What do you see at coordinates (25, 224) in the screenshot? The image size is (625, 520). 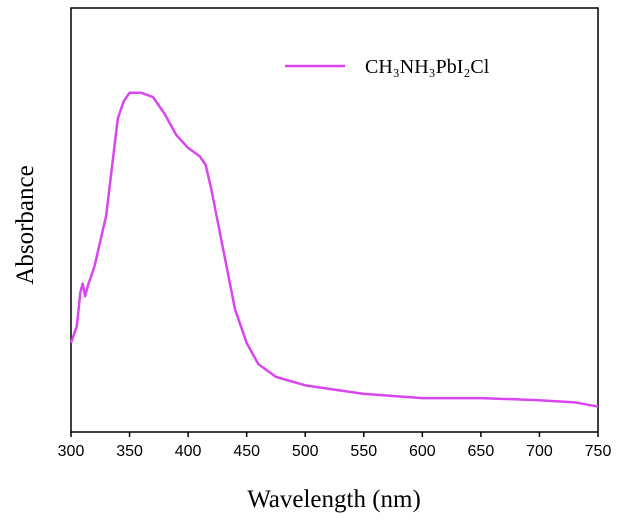 I see `y-axis-label: Absorbance` at bounding box center [25, 224].